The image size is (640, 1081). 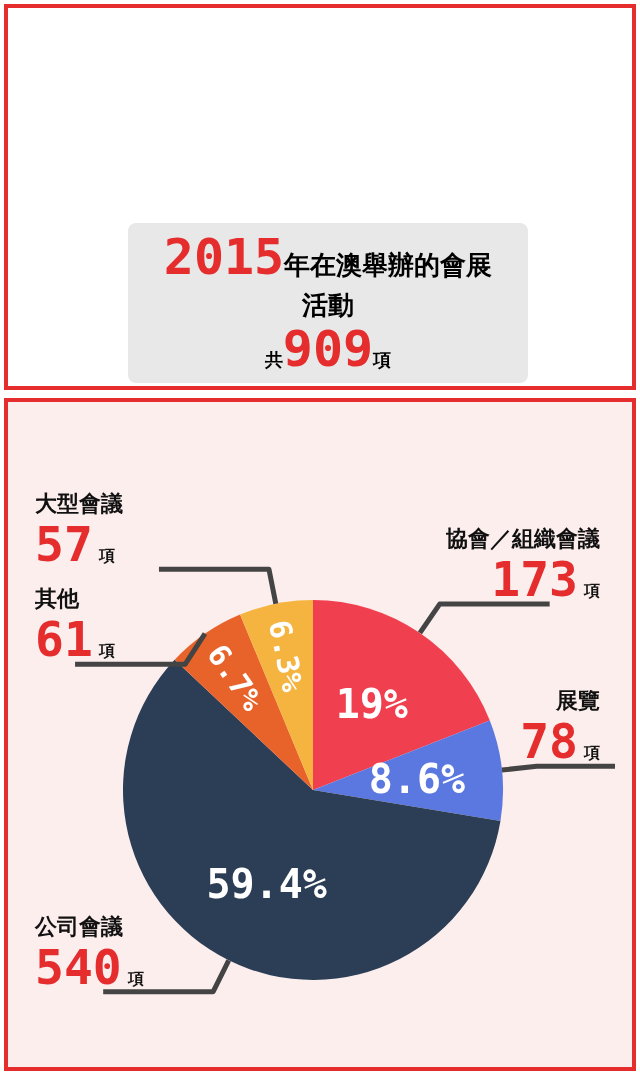 I want to click on text: 6.3%, so click(x=286, y=655).